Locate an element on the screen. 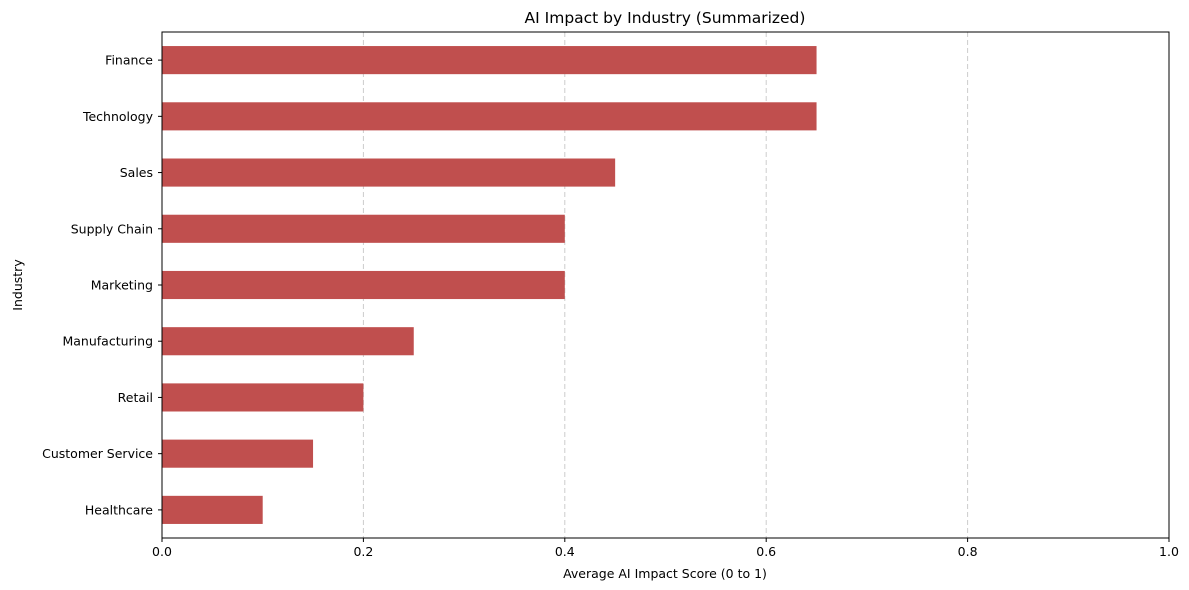 Image resolution: width=1189 pixels, height=590 pixels. y-tick-label: Manufacturing is located at coordinates (107, 341).